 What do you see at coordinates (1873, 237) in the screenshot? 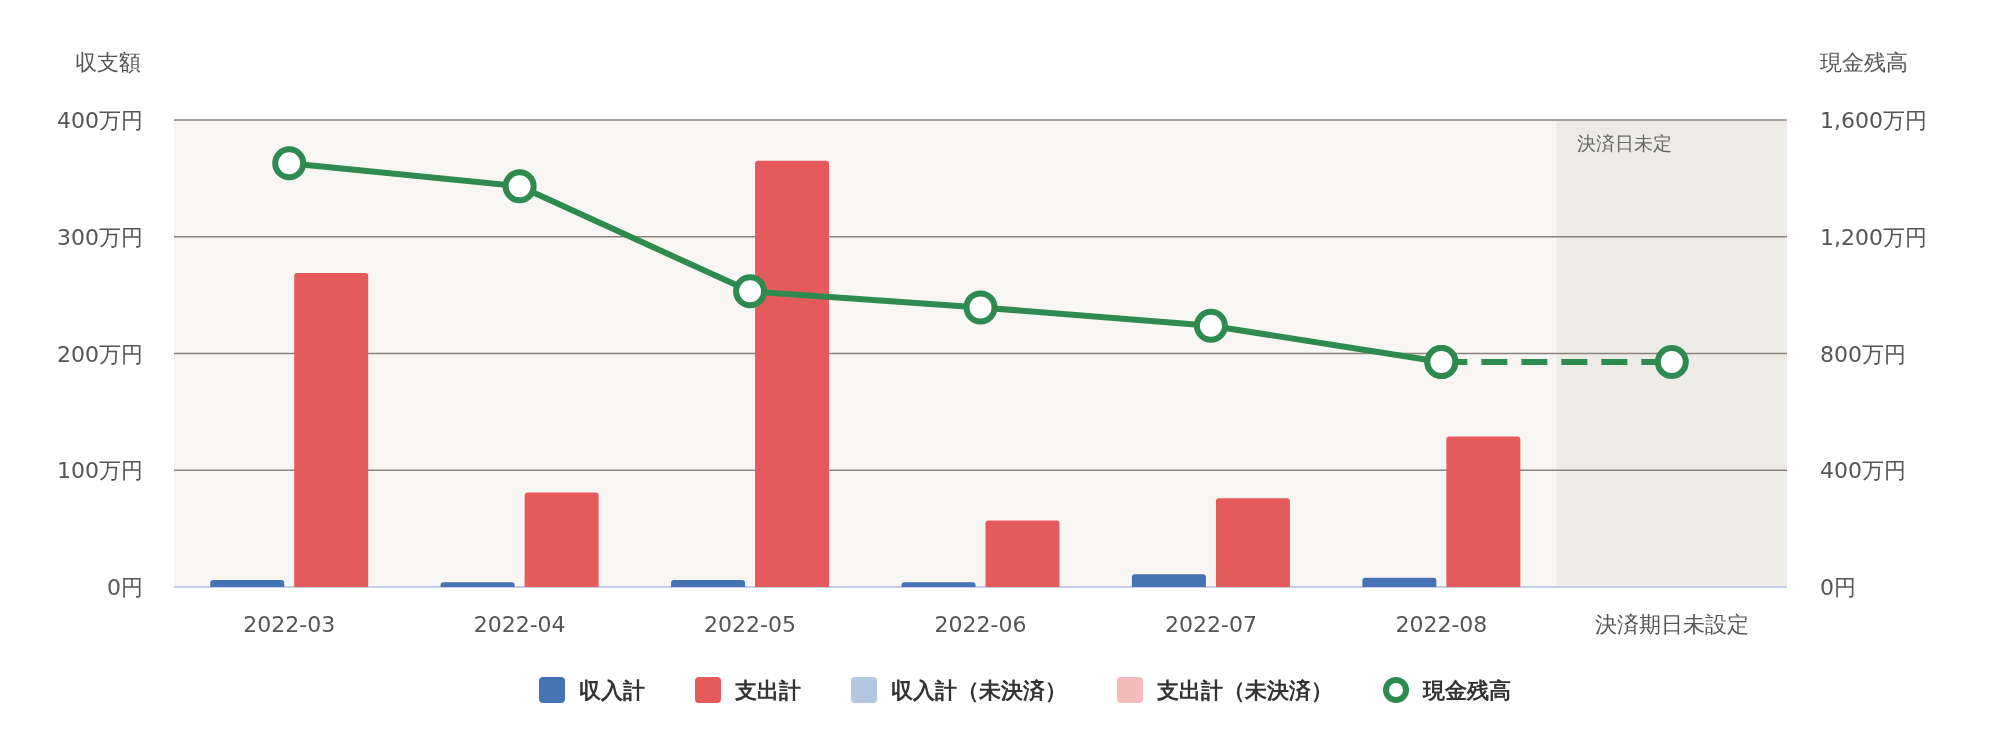
I see `y2-tick-label: 1,200万円` at bounding box center [1873, 237].